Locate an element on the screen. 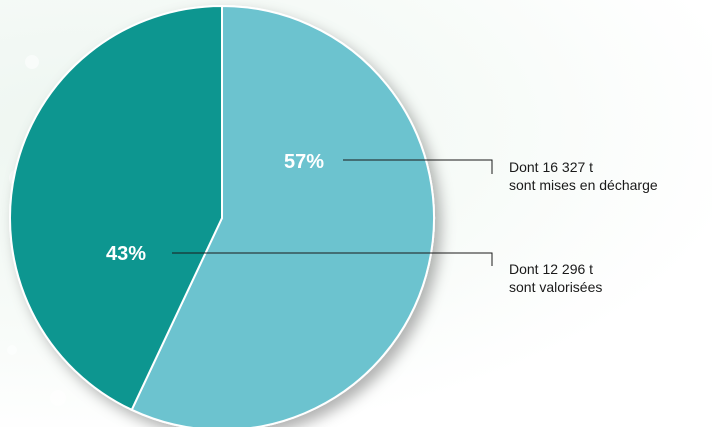 The image size is (712, 427). slice-label-1: 43% is located at coordinates (126, 254).